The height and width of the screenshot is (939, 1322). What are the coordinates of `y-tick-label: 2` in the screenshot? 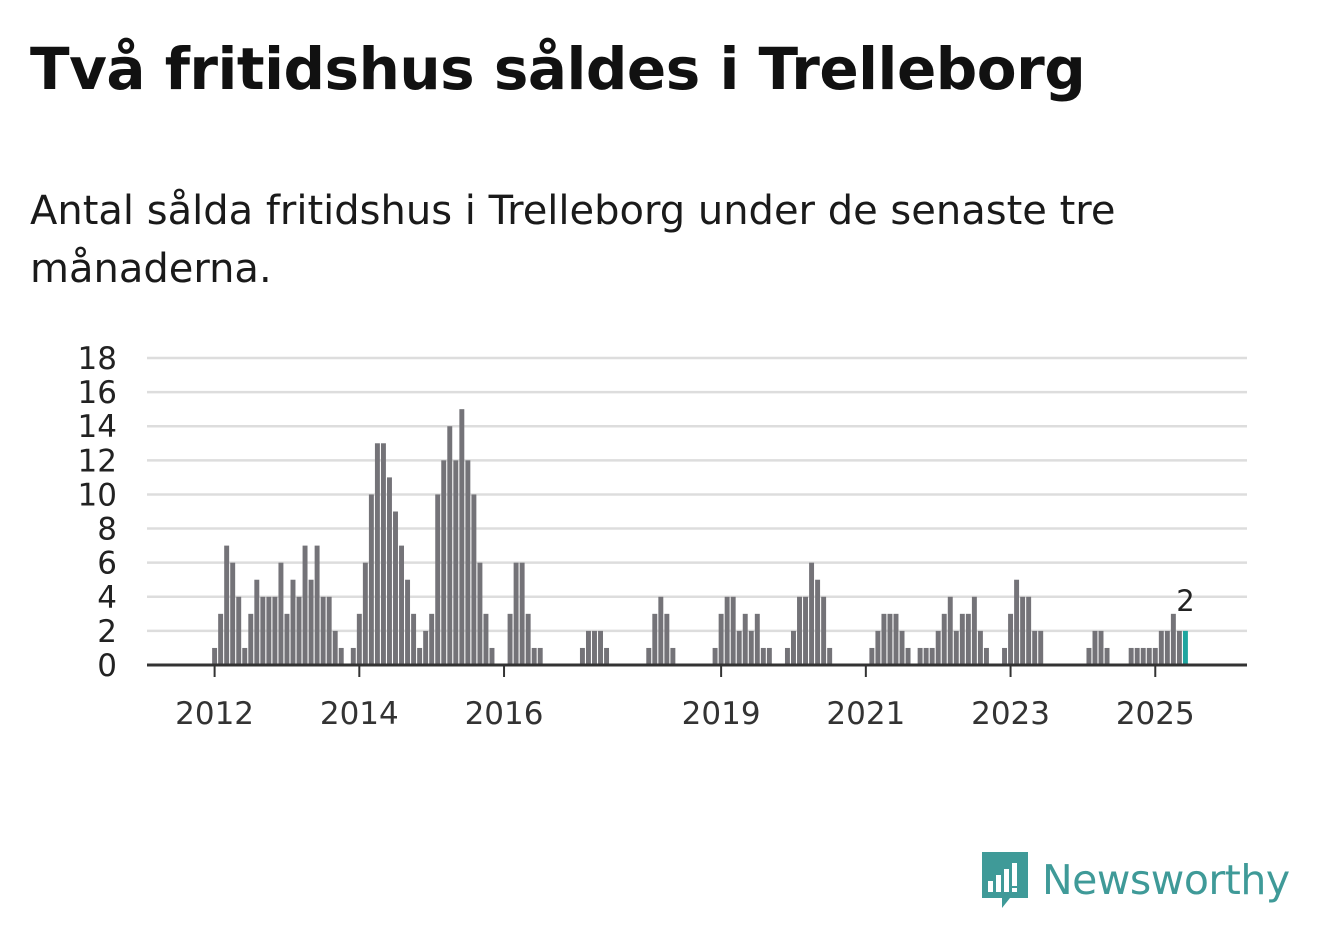 It's located at (107, 632).